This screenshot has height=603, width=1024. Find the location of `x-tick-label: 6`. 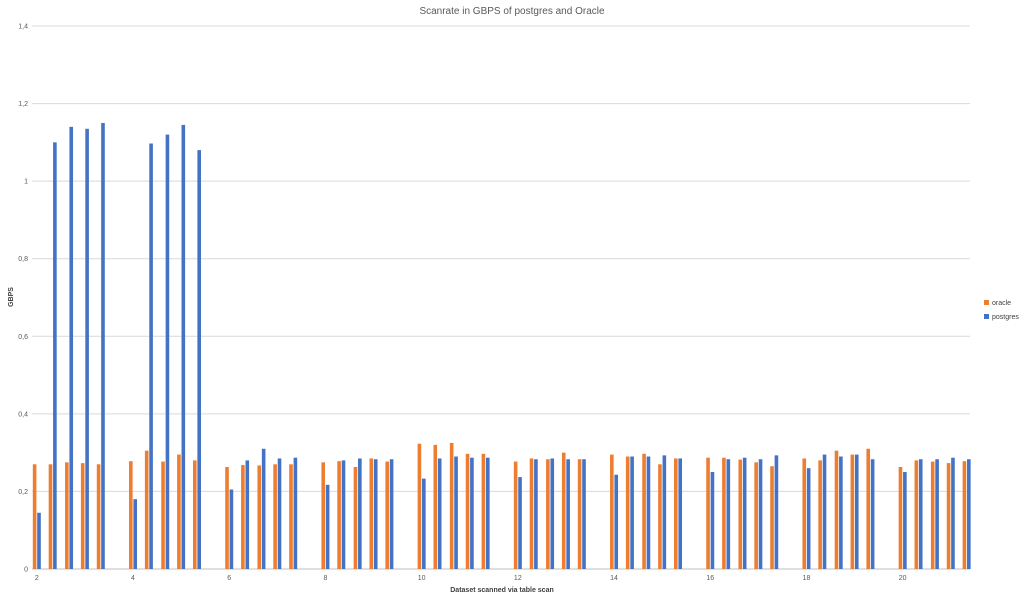

x-tick-label: 6 is located at coordinates (229, 578).